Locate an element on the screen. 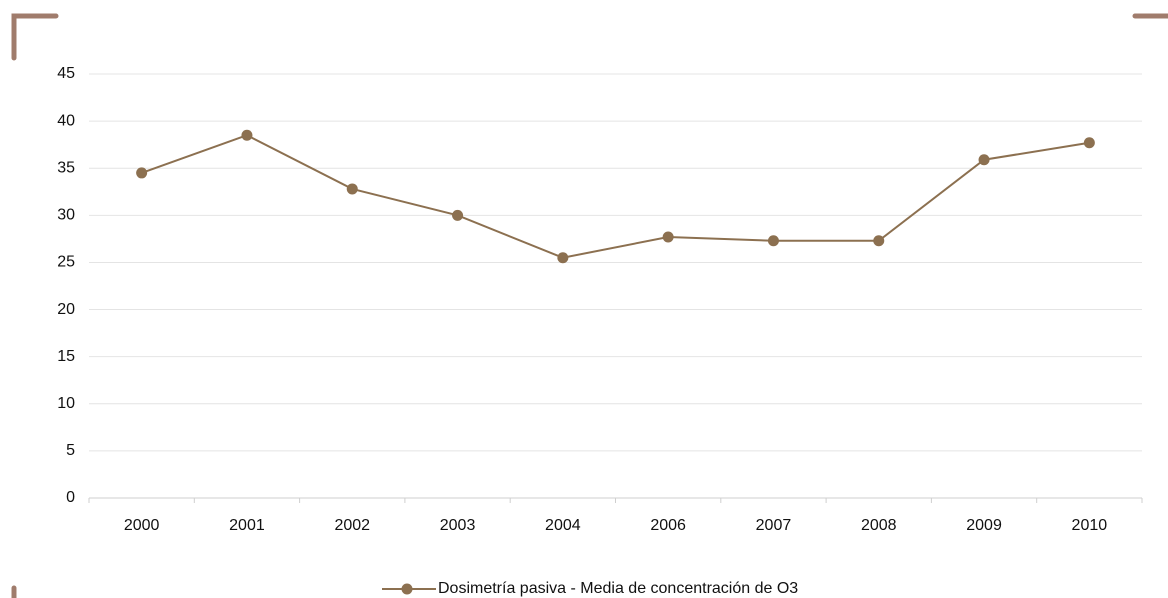 This screenshot has width=1168, height=598. x-tick-label: 2006 is located at coordinates (668, 525).